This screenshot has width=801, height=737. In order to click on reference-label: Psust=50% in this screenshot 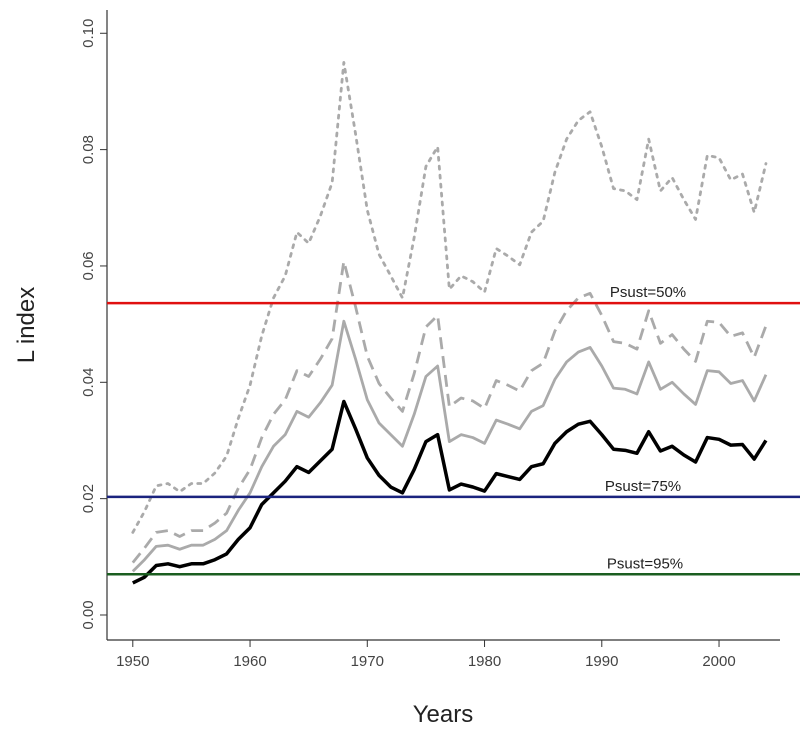, I will do `click(648, 292)`.